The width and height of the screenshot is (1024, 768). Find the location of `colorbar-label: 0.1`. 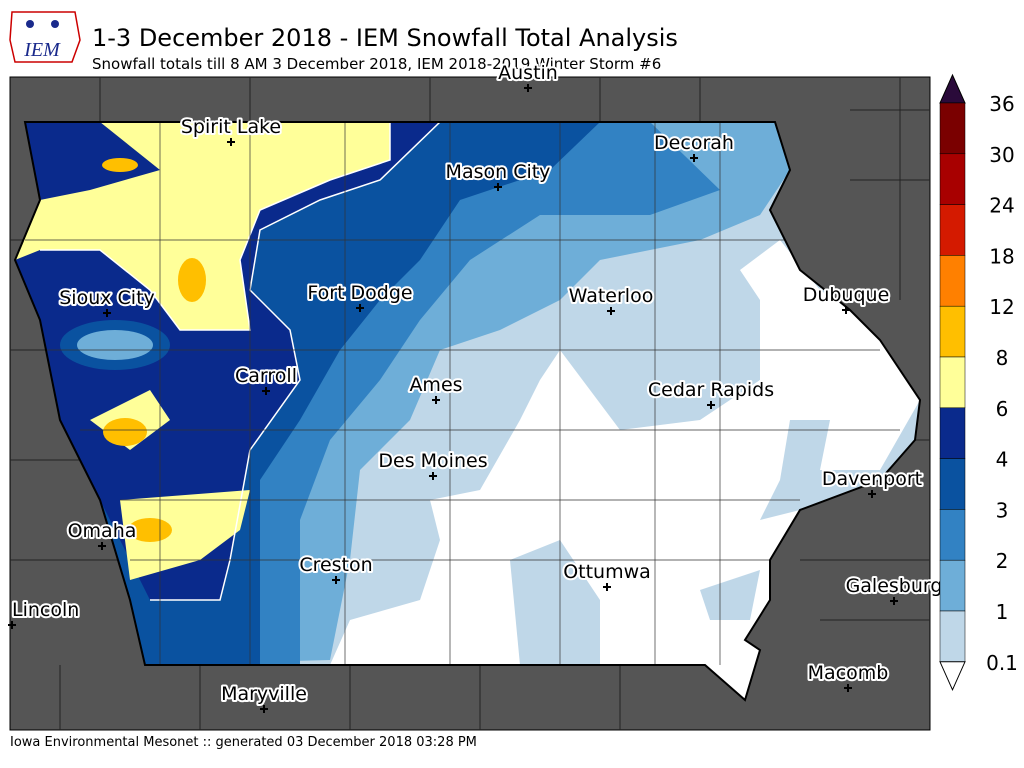

colorbar-label: 0.1 is located at coordinates (1002, 663).